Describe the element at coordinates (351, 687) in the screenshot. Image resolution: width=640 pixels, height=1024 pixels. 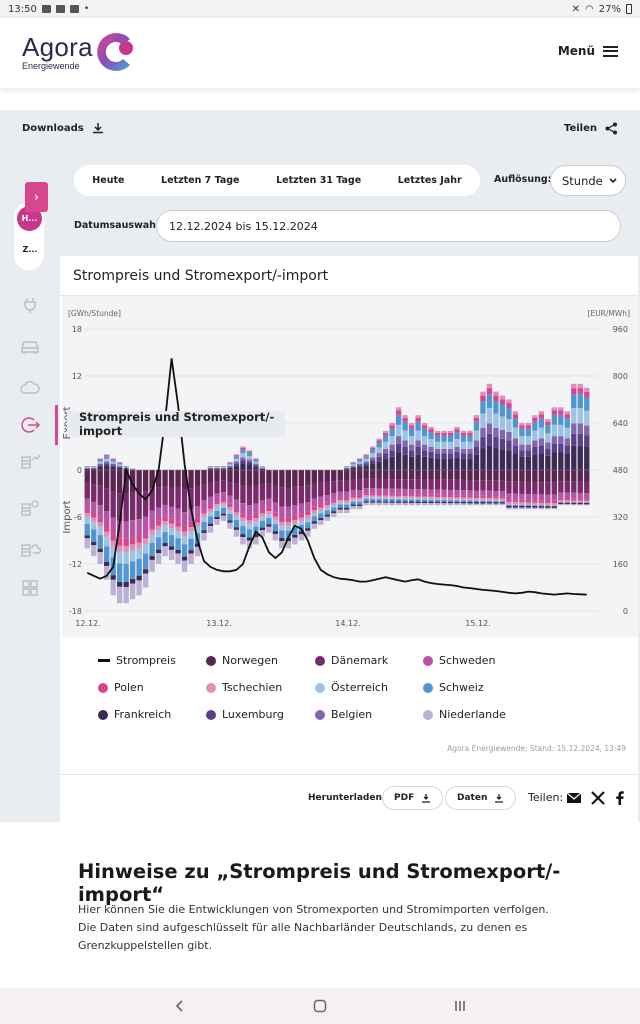
I see `legend-item-oesterreich: Österreich` at that location.